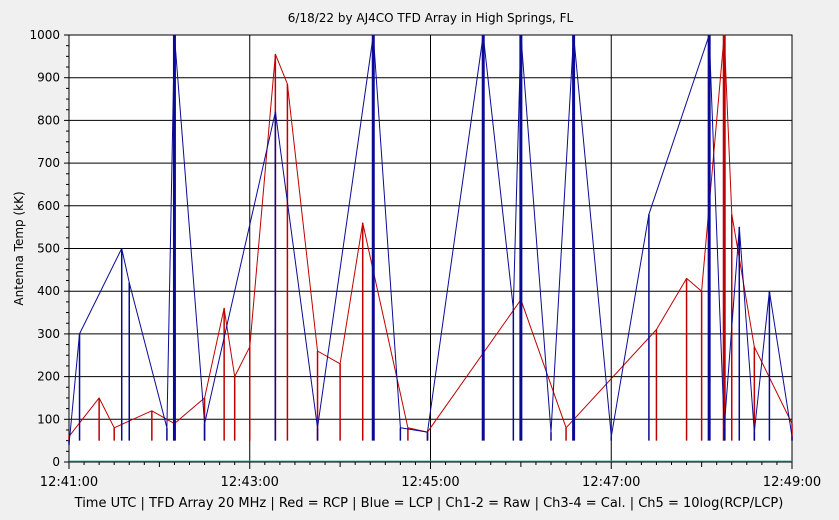 The height and width of the screenshot is (520, 839). What do you see at coordinates (48, 334) in the screenshot?
I see `y-tick-label: 300` at bounding box center [48, 334].